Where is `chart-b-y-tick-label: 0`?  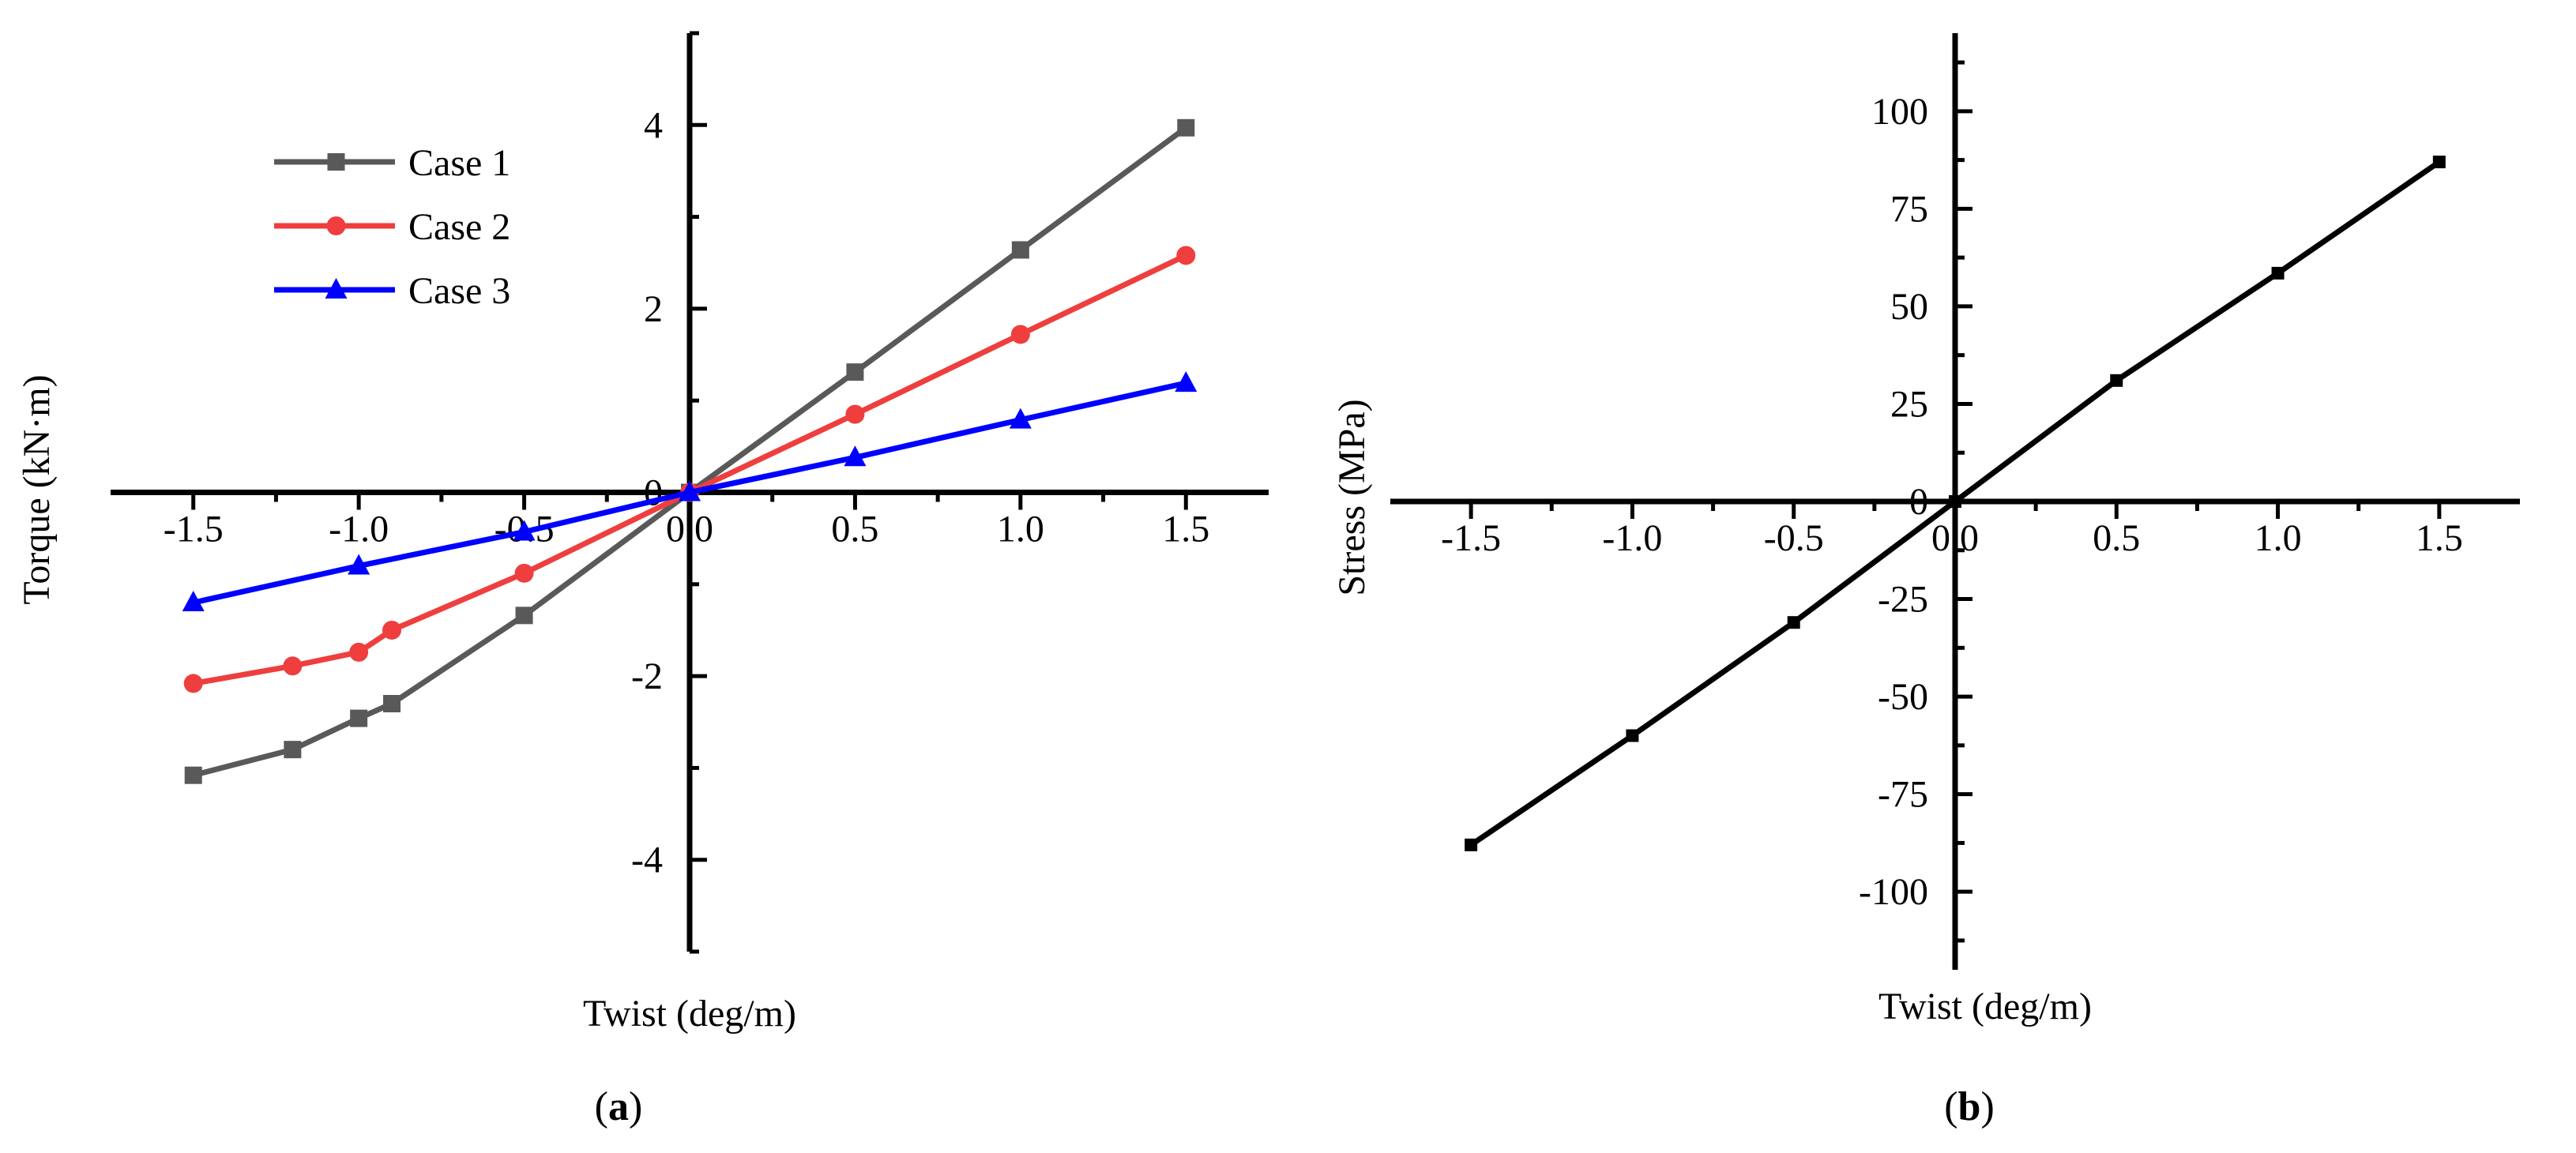
chart-b-y-tick-label: 0 is located at coordinates (1918, 502).